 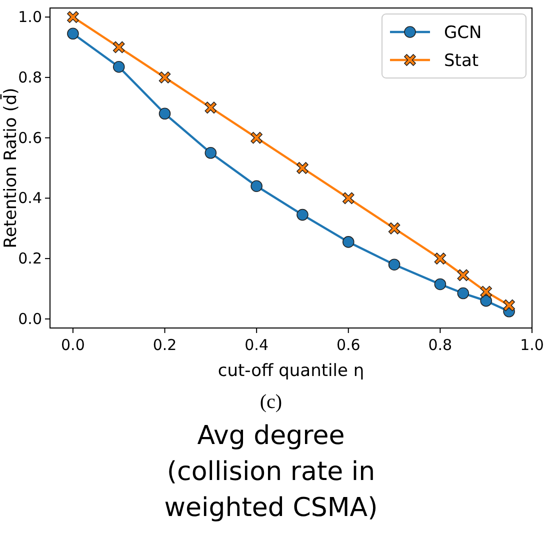 I want to click on y-tick-label: 0.6, so click(x=30, y=137).